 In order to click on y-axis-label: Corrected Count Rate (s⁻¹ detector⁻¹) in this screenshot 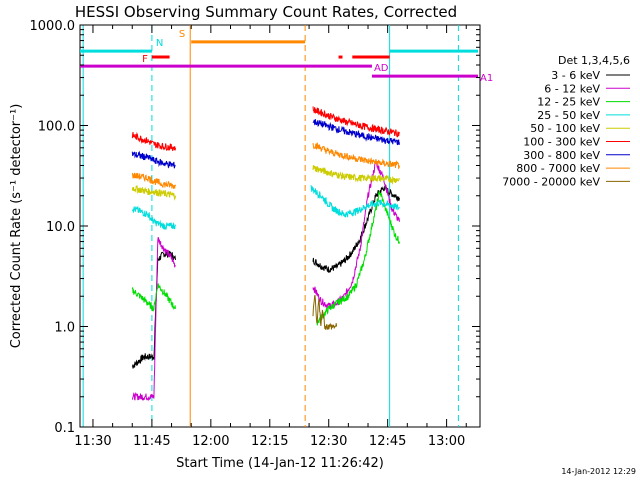, I will do `click(16, 226)`.